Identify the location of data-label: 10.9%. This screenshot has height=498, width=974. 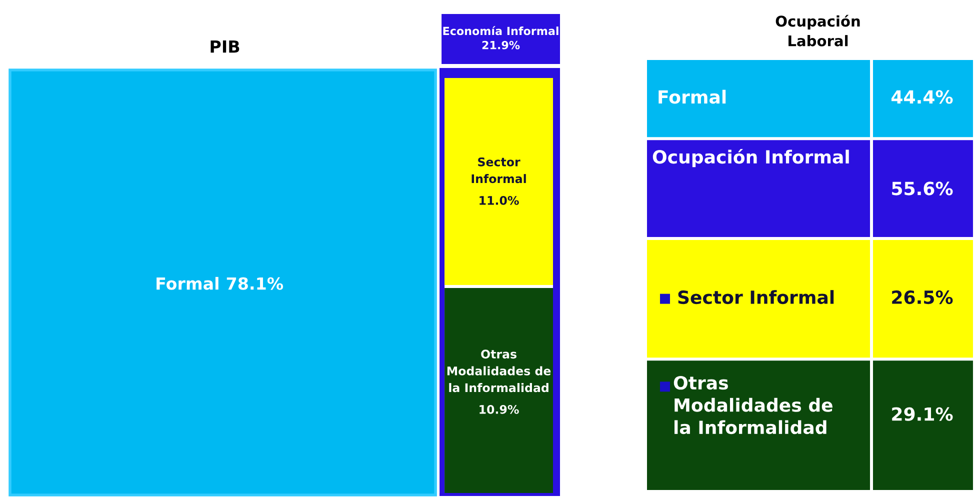
(499, 409).